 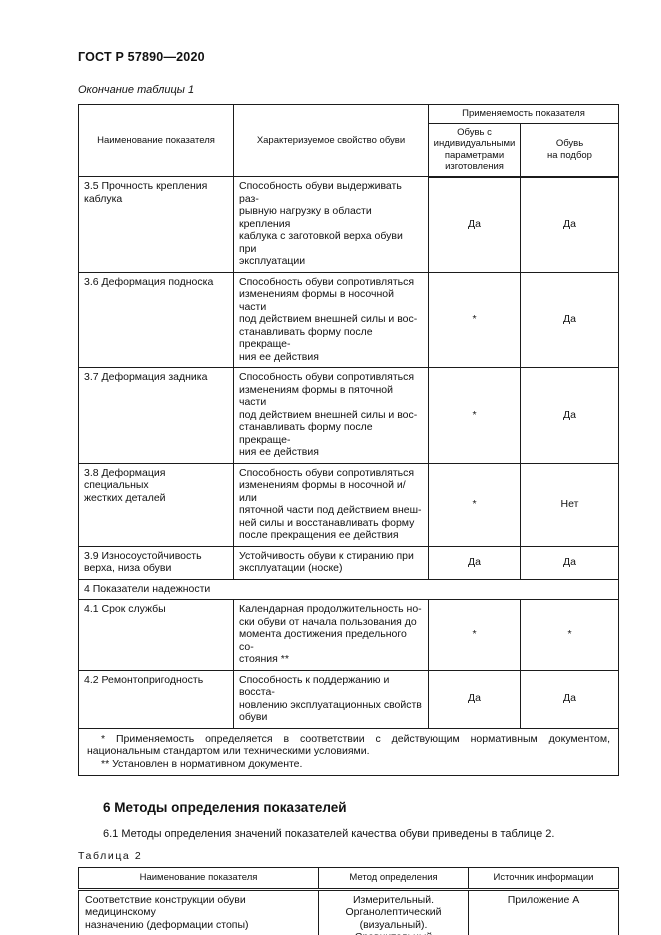 I want to click on table1-header-applicability: Применяемость показателя, so click(x=523, y=114).